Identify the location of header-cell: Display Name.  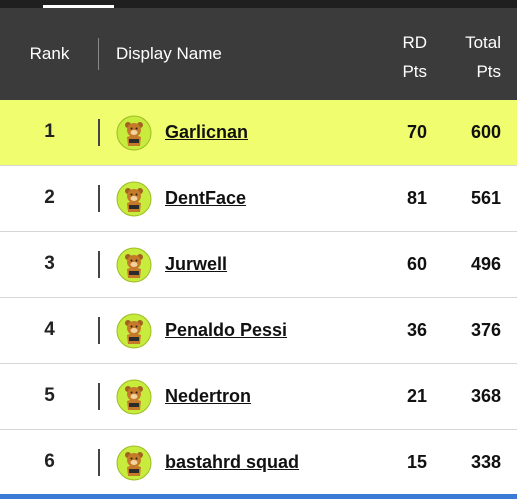
(169, 53).